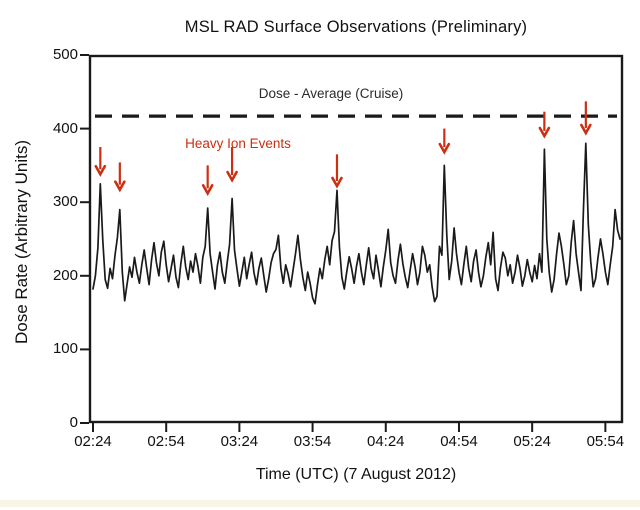  I want to click on x-tick-label: 05:54, so click(605, 441).